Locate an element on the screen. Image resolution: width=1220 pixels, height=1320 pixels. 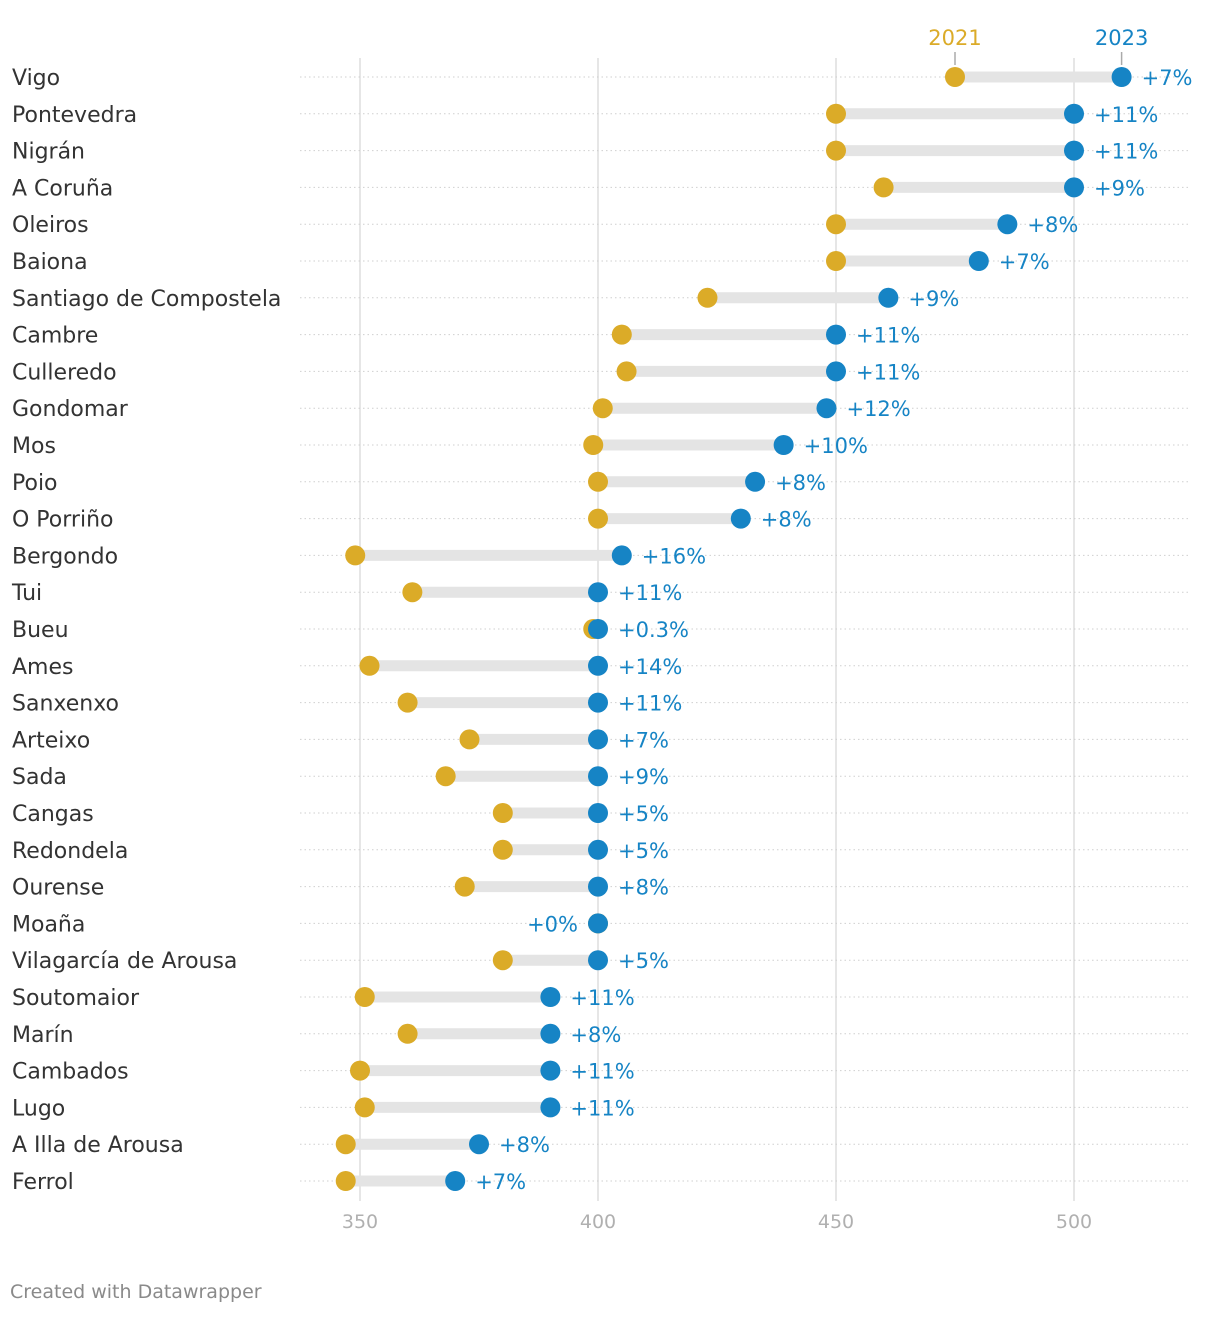
row-bueu: Bueu +0.3% is located at coordinates (600, 630).